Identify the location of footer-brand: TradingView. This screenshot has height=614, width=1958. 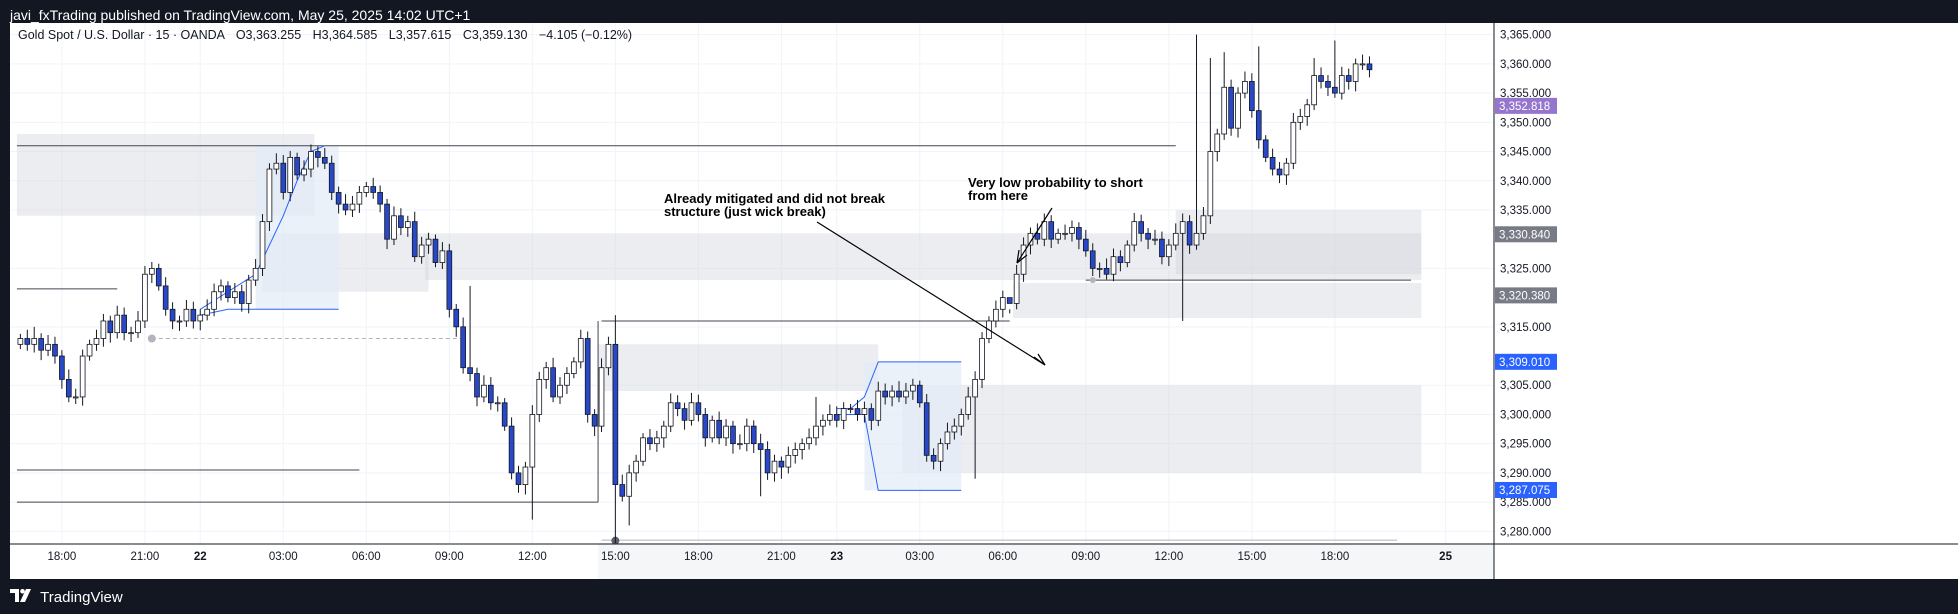
(81, 598).